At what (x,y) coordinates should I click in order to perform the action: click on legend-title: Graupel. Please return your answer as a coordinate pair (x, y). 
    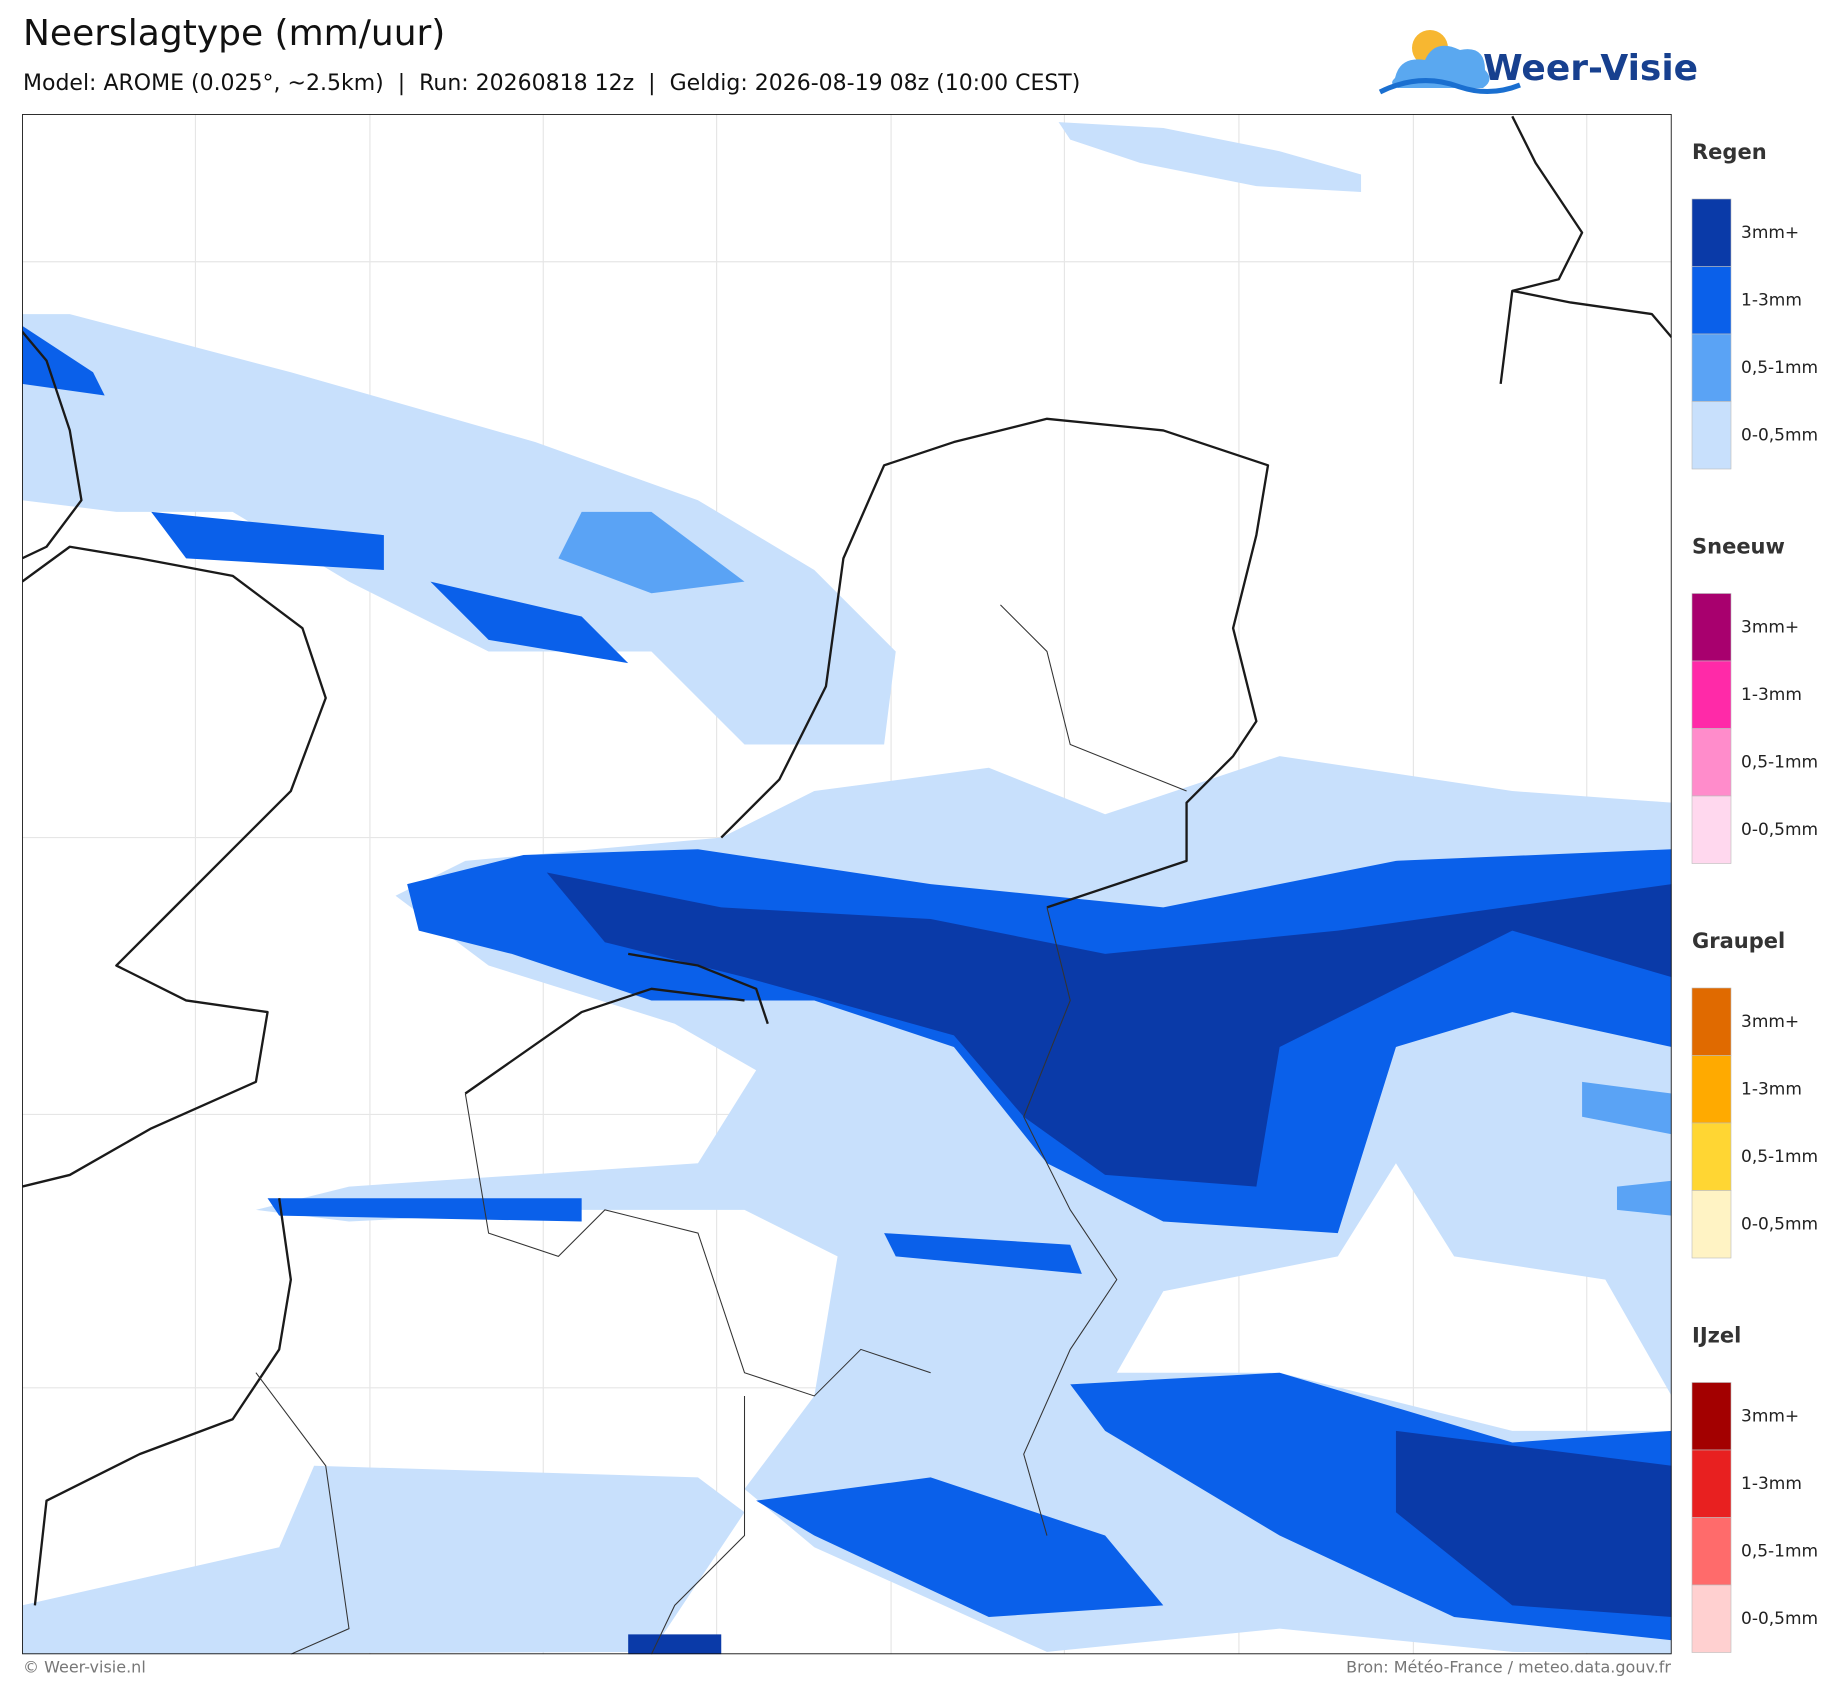
    Looking at the image, I should click on (1738, 941).